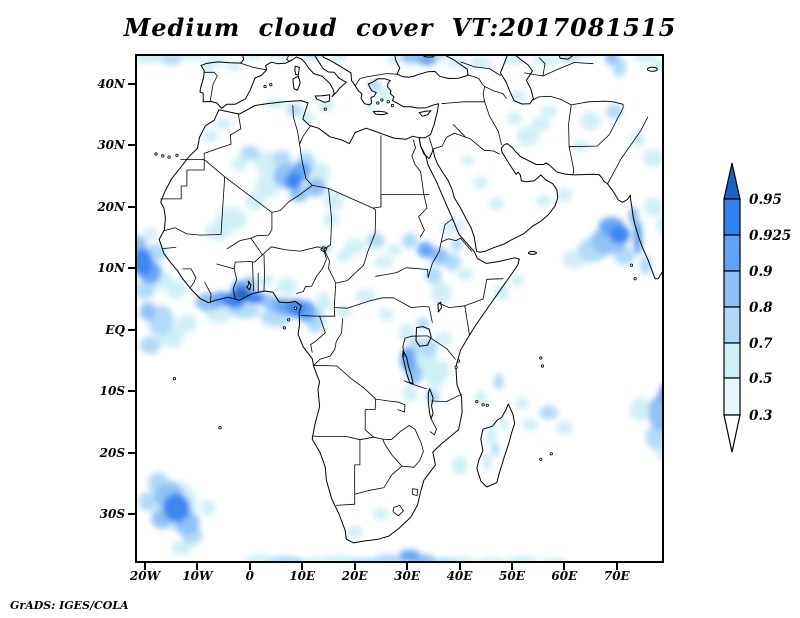 The height and width of the screenshot is (618, 800). What do you see at coordinates (145, 576) in the screenshot?
I see `lon-tick-label: 20W` at bounding box center [145, 576].